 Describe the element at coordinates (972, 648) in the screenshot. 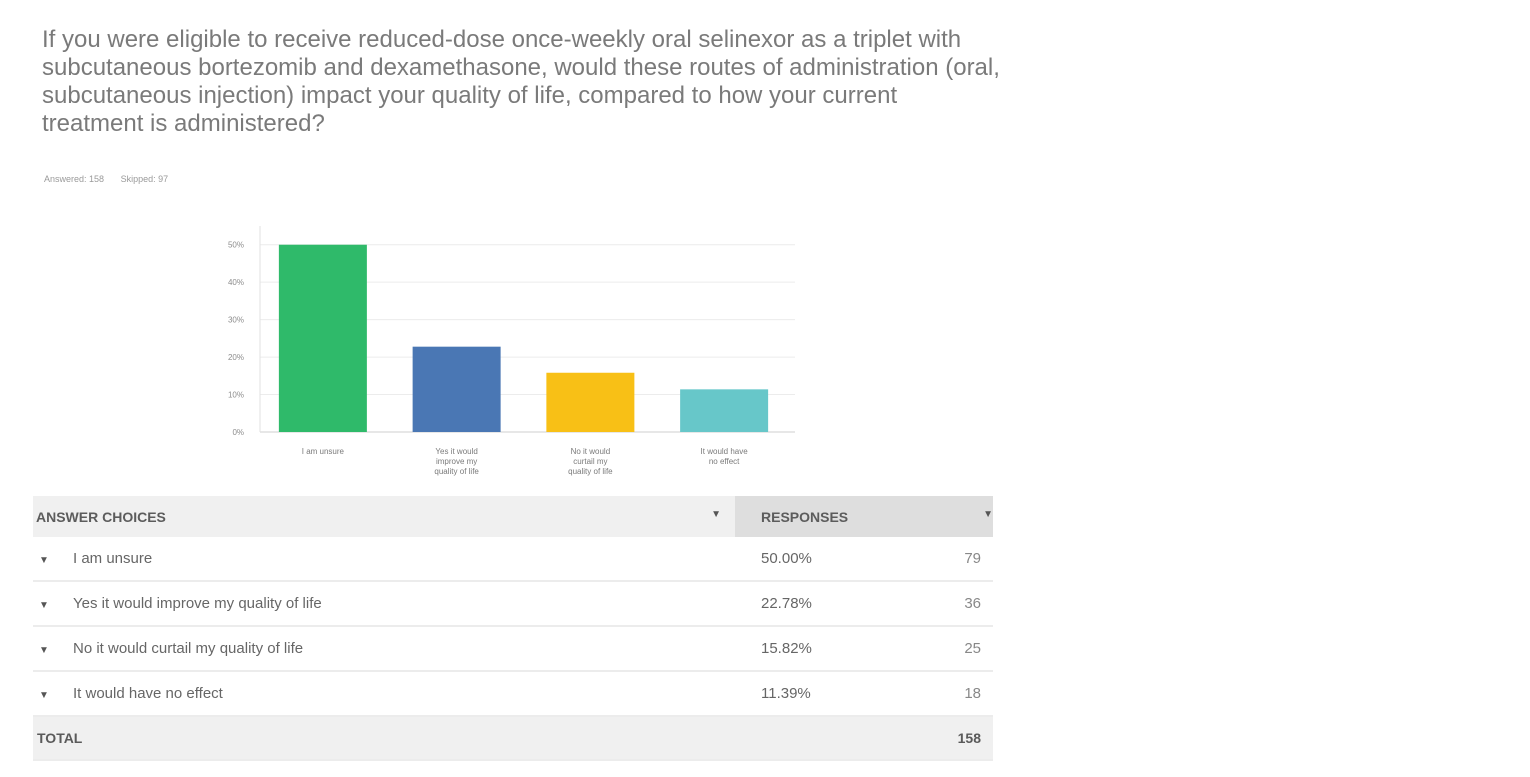

I see `count-cell: 25` at that location.